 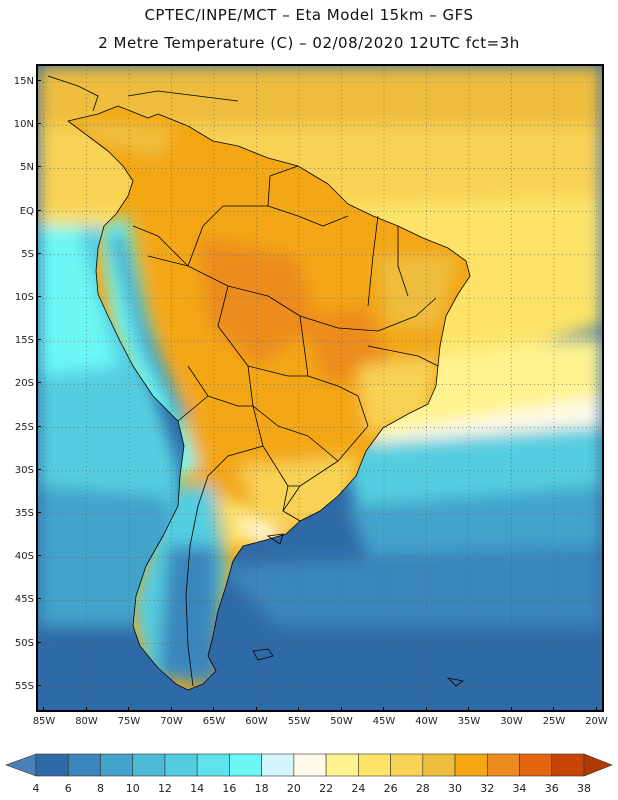 I want to click on latitude-label: 45S, so click(x=24, y=600).